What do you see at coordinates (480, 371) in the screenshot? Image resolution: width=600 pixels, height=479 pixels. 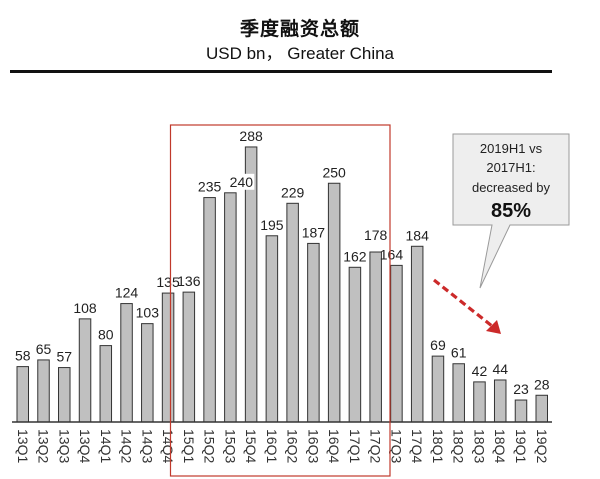 I see `value-label: 42` at bounding box center [480, 371].